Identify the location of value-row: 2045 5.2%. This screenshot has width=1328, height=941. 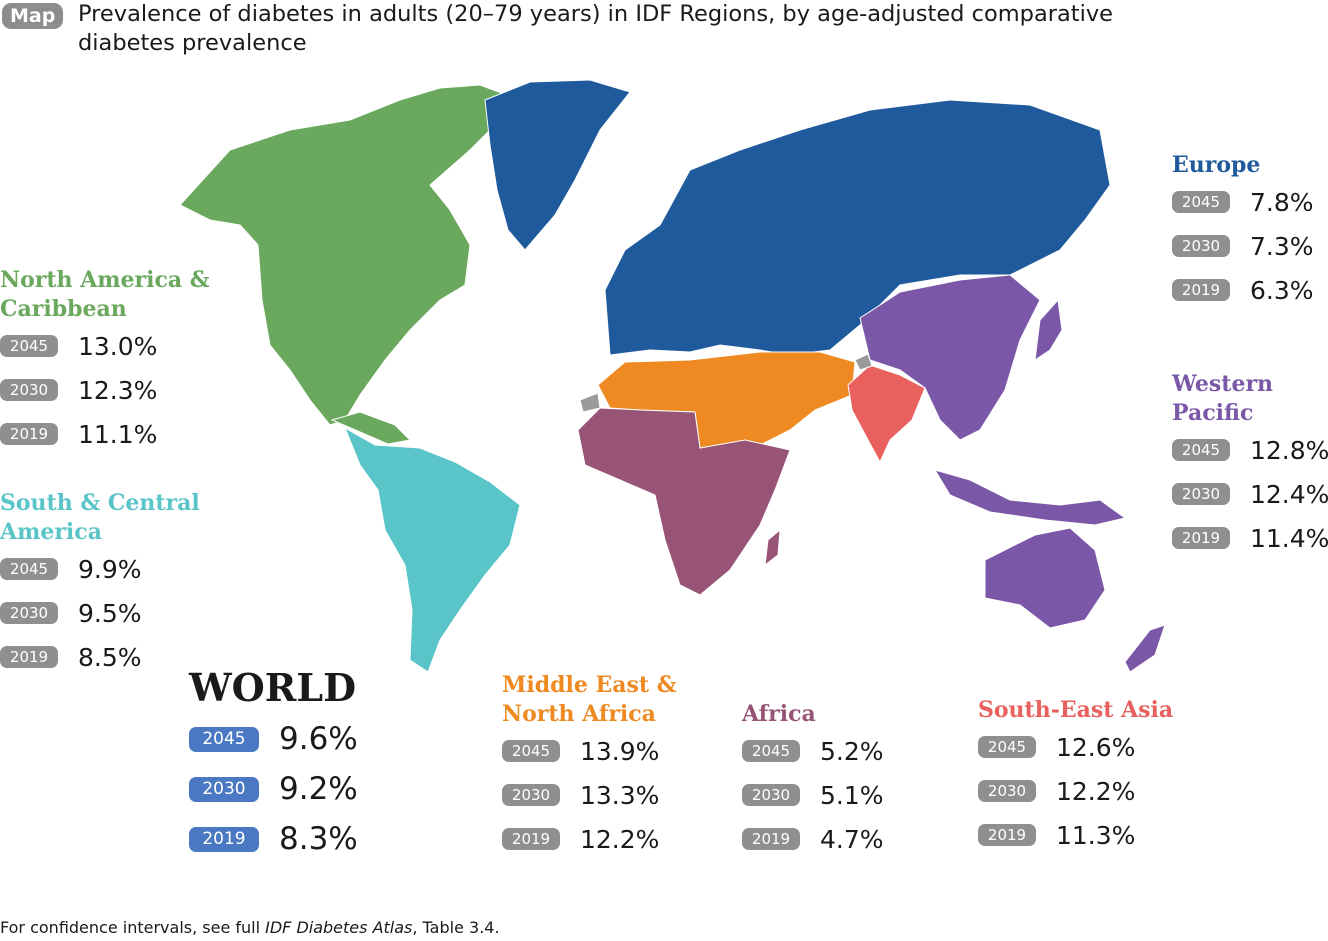
(813, 751).